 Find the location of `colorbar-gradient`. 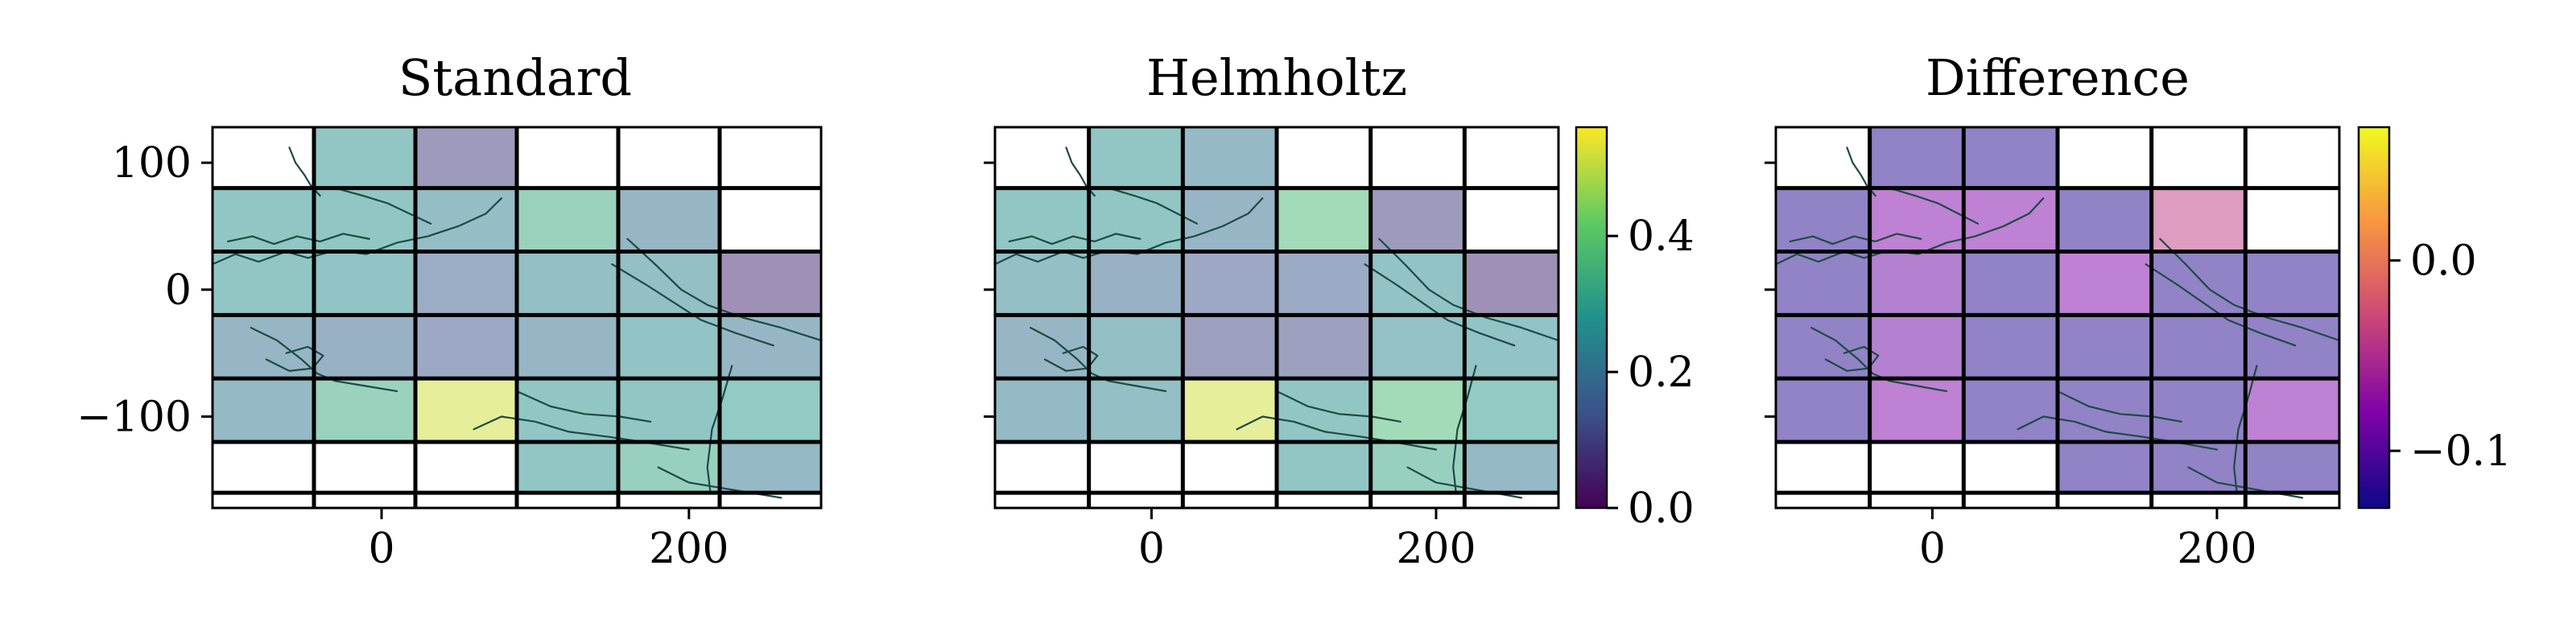

colorbar-gradient is located at coordinates (1591, 318).